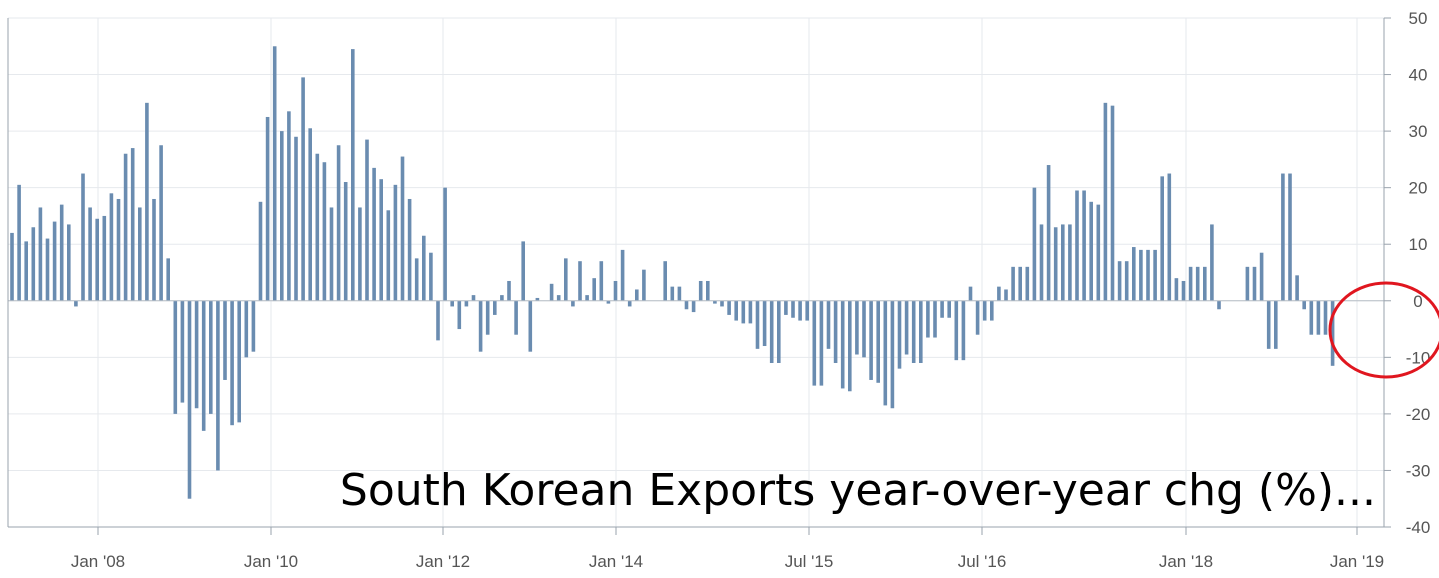  Describe the element at coordinates (1418, 75) in the screenshot. I see `y-tick-label: 40` at that location.